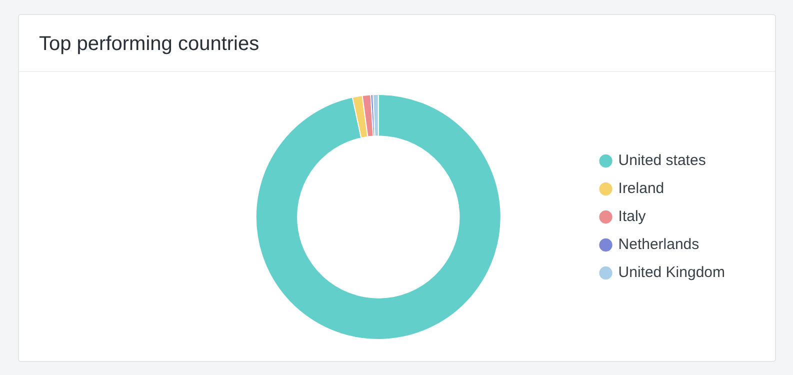 This screenshot has width=793, height=375. Describe the element at coordinates (662, 161) in the screenshot. I see `legend-label: United states` at that location.